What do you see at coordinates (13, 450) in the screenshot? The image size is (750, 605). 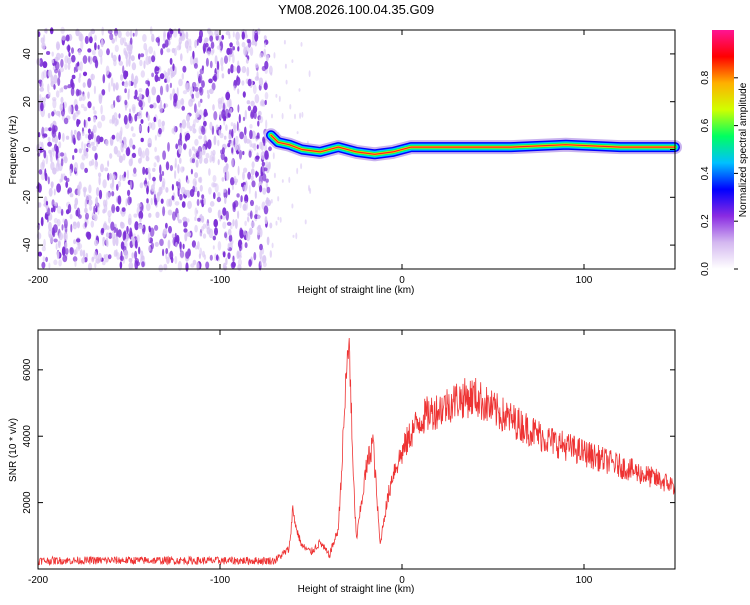 I see `snr-y-label: SNR (10 * v/v)` at bounding box center [13, 450].